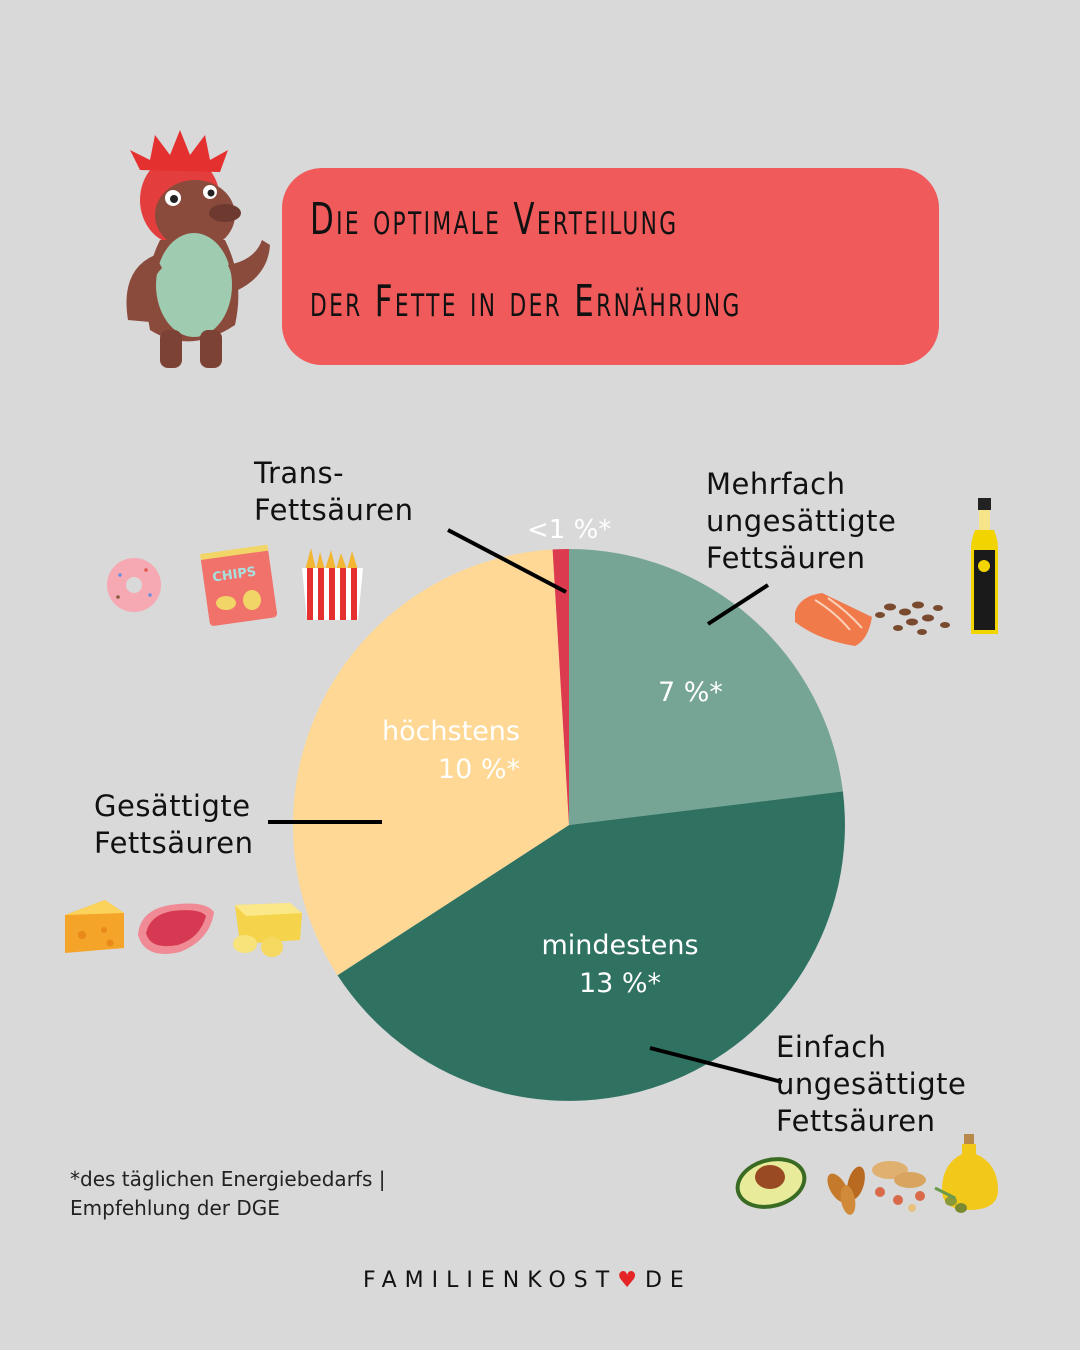 The height and width of the screenshot is (1350, 1080). Describe the element at coordinates (569, 530) in the screenshot. I see `value-trans: <1 %*` at that location.